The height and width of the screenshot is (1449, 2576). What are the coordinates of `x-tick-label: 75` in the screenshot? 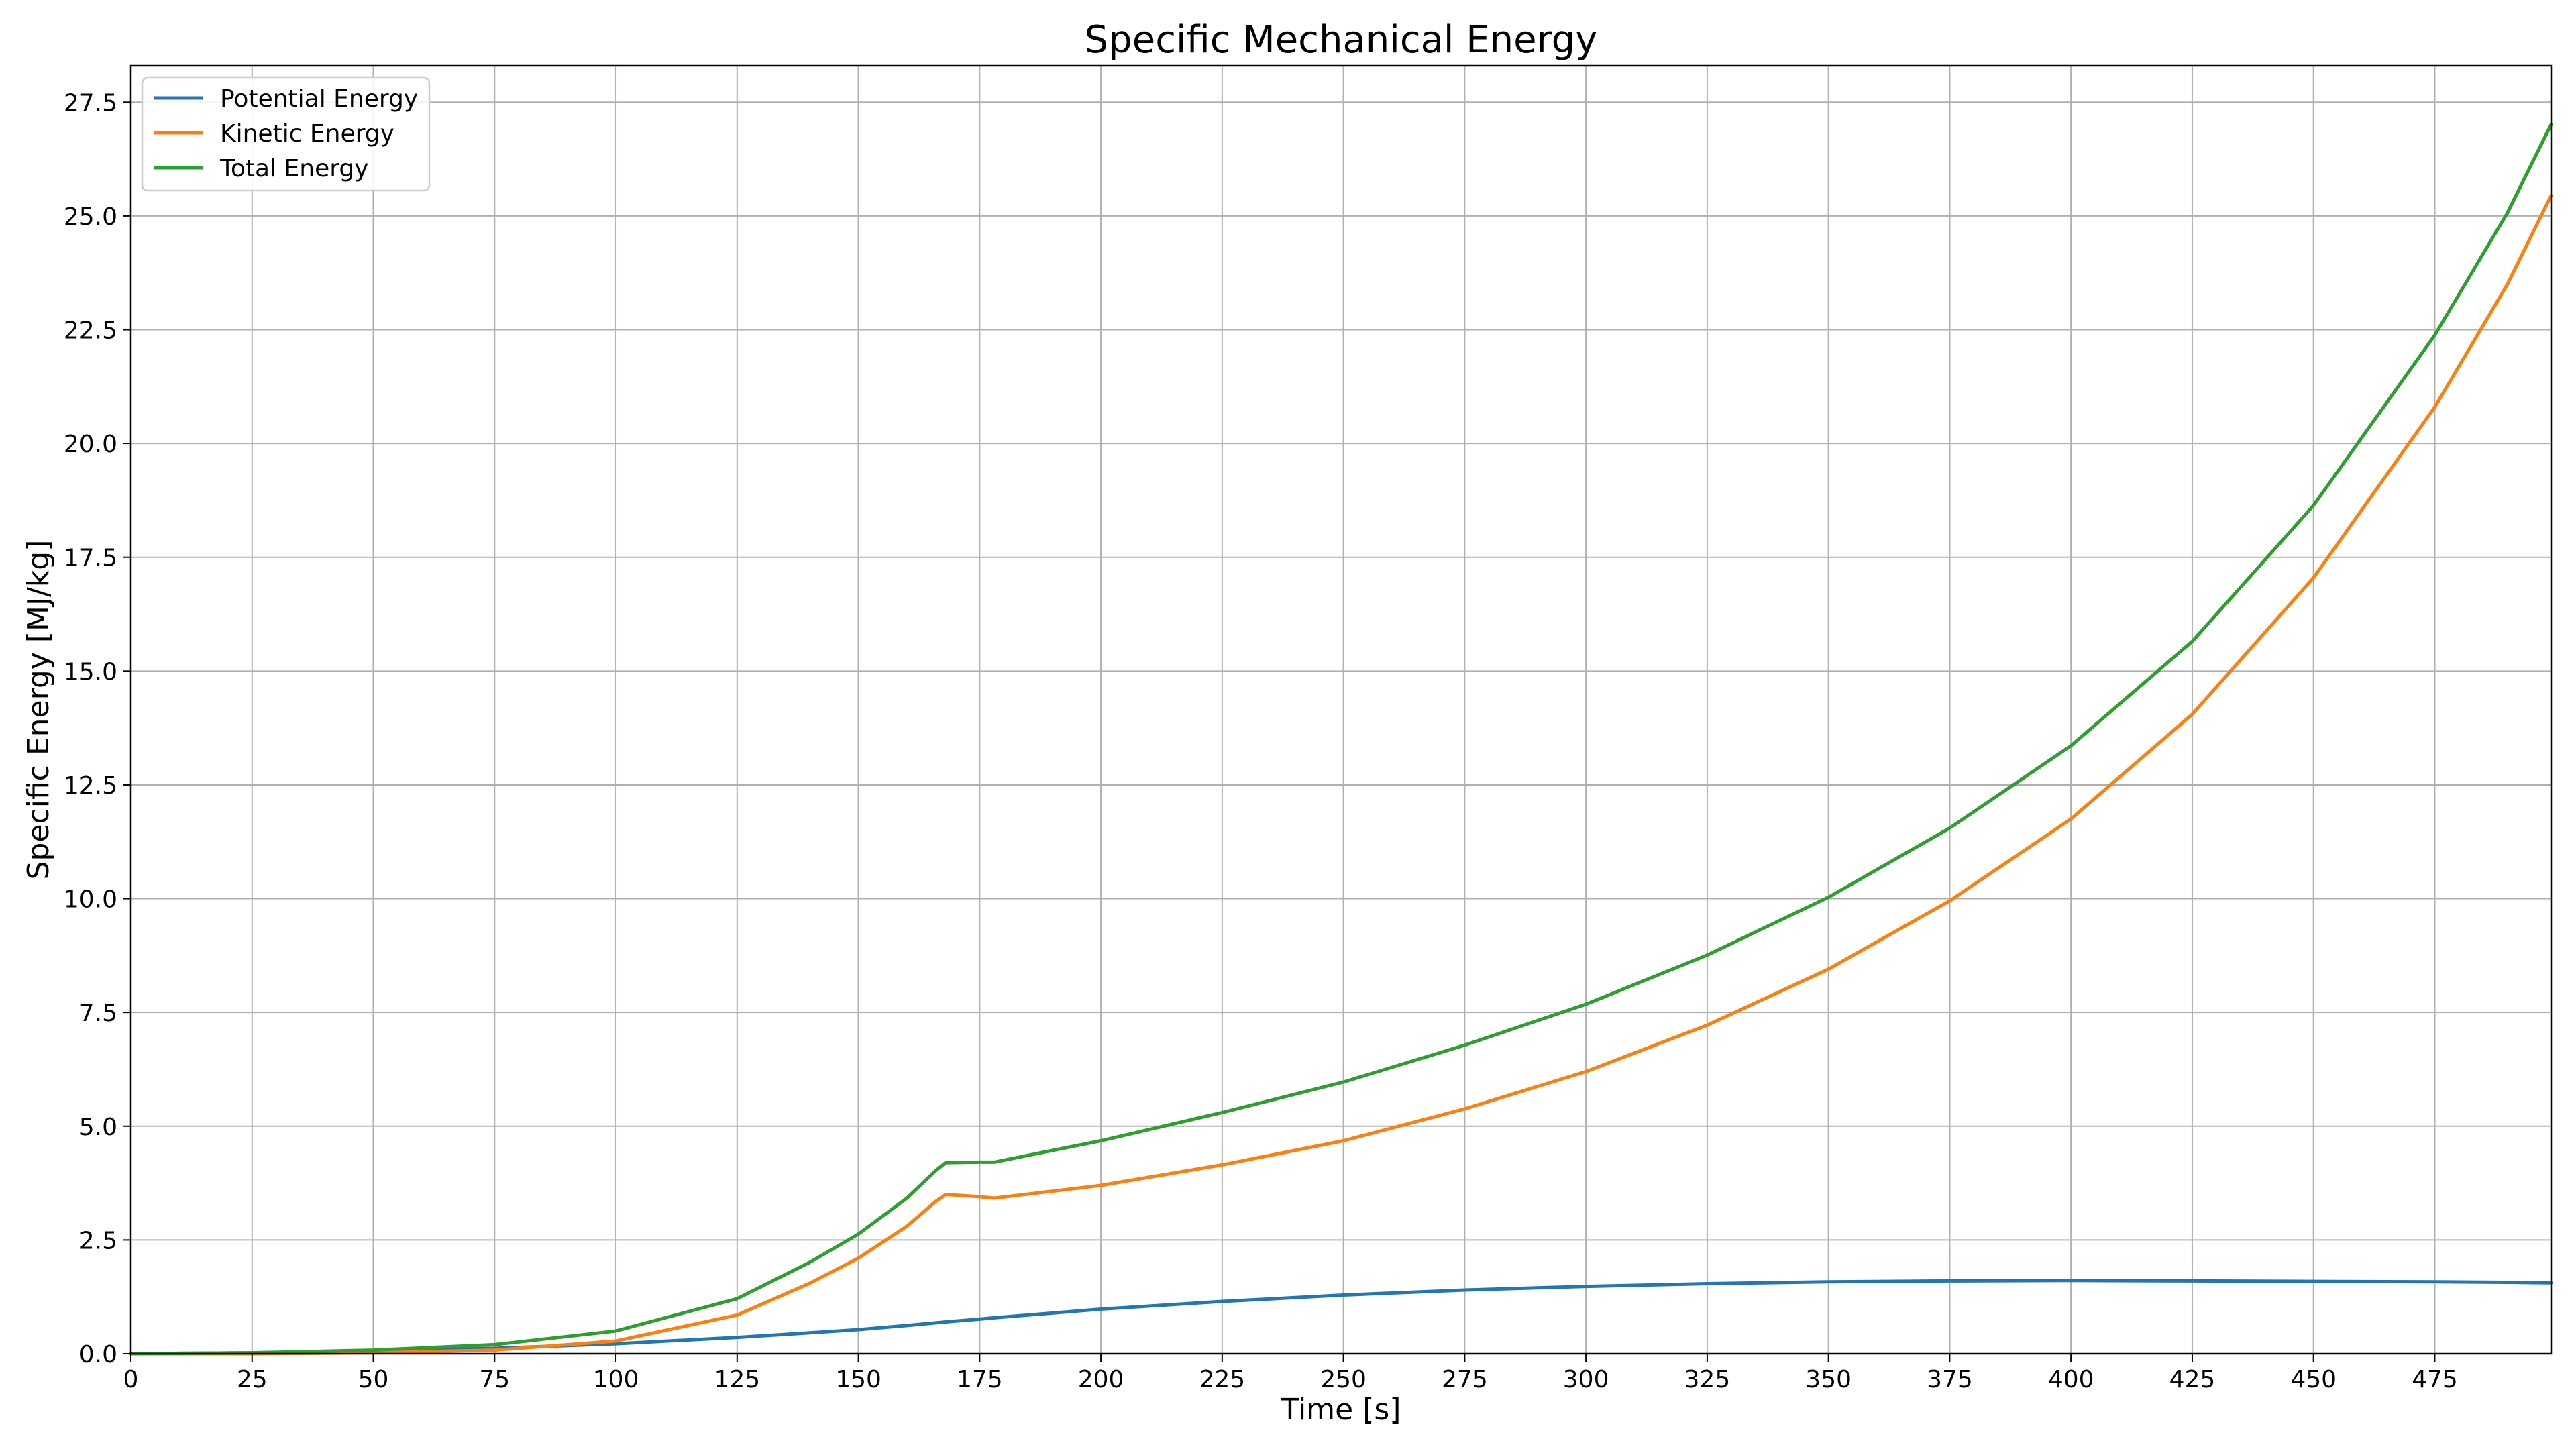 It's located at (494, 1379).